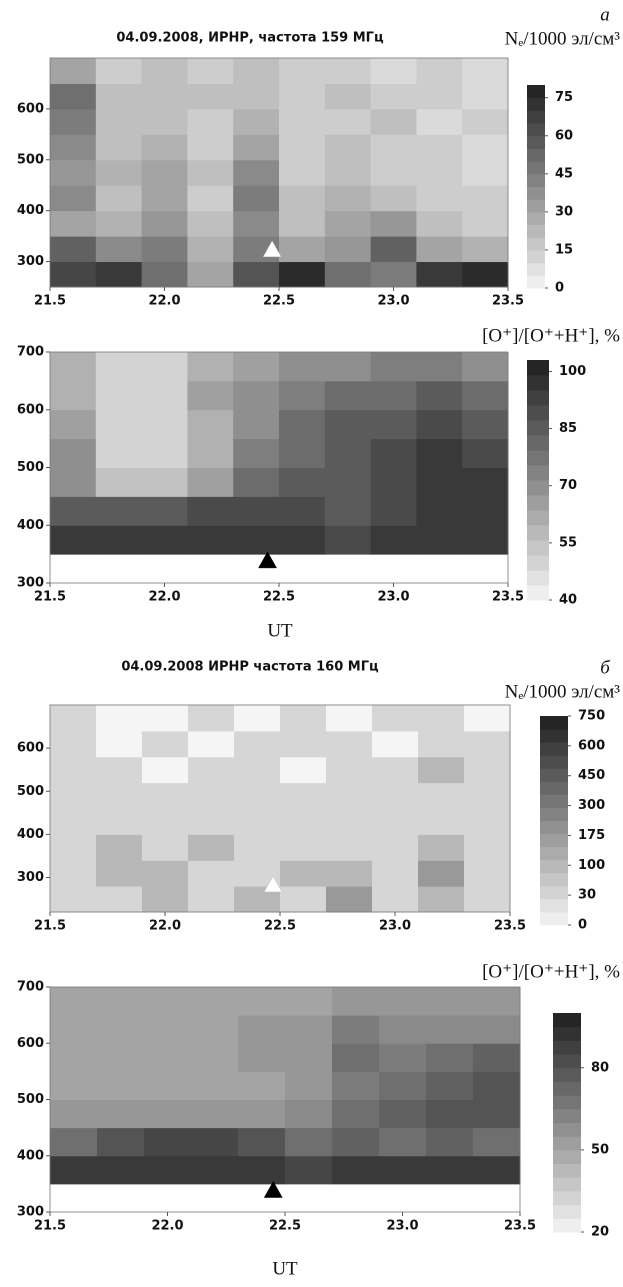  I want to click on chart-title: 04.09.2008, ИРНР, частота 159 МГц, so click(250, 38).